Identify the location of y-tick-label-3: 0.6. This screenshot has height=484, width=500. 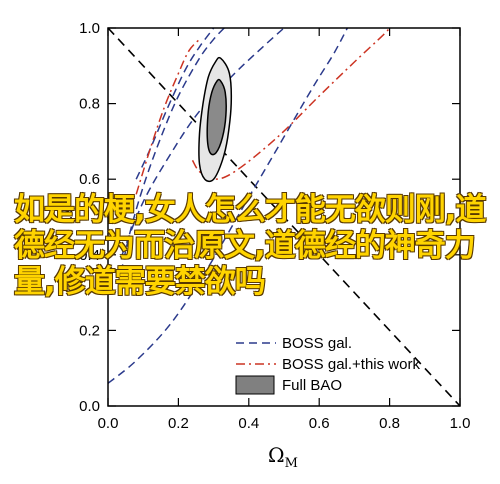
(89, 179).